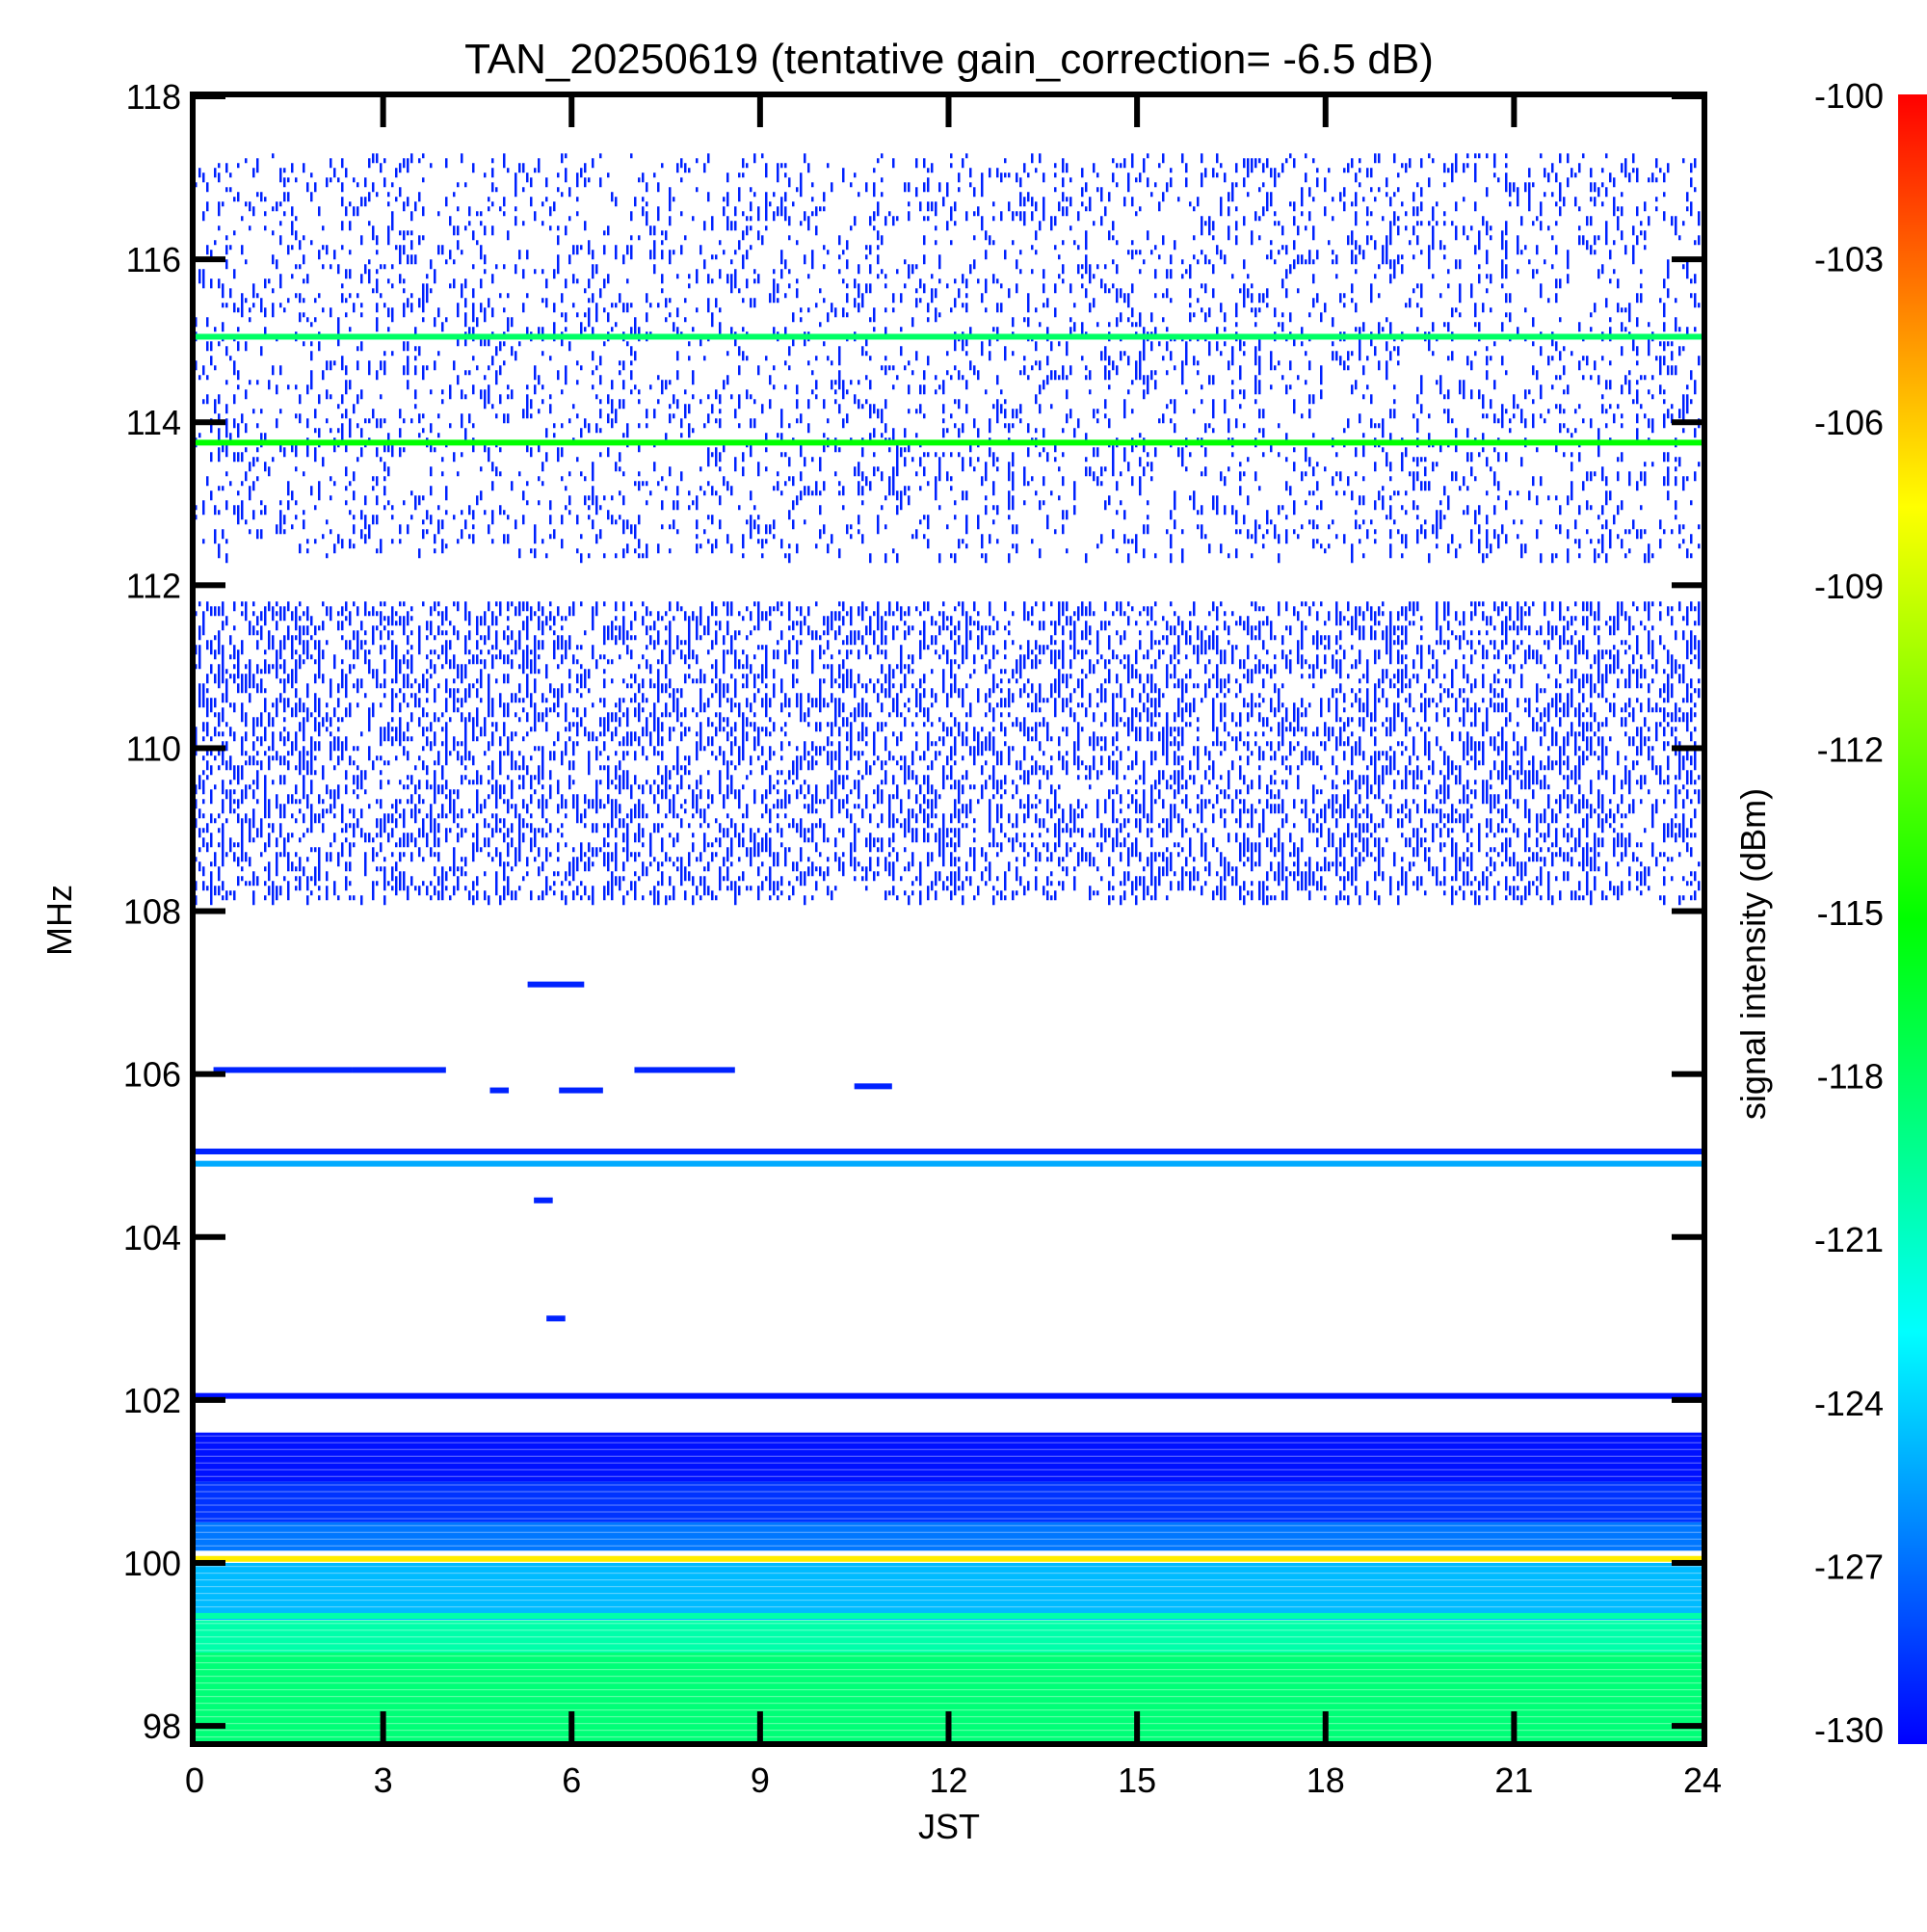  What do you see at coordinates (152, 912) in the screenshot?
I see `y-tick-label: 108` at bounding box center [152, 912].